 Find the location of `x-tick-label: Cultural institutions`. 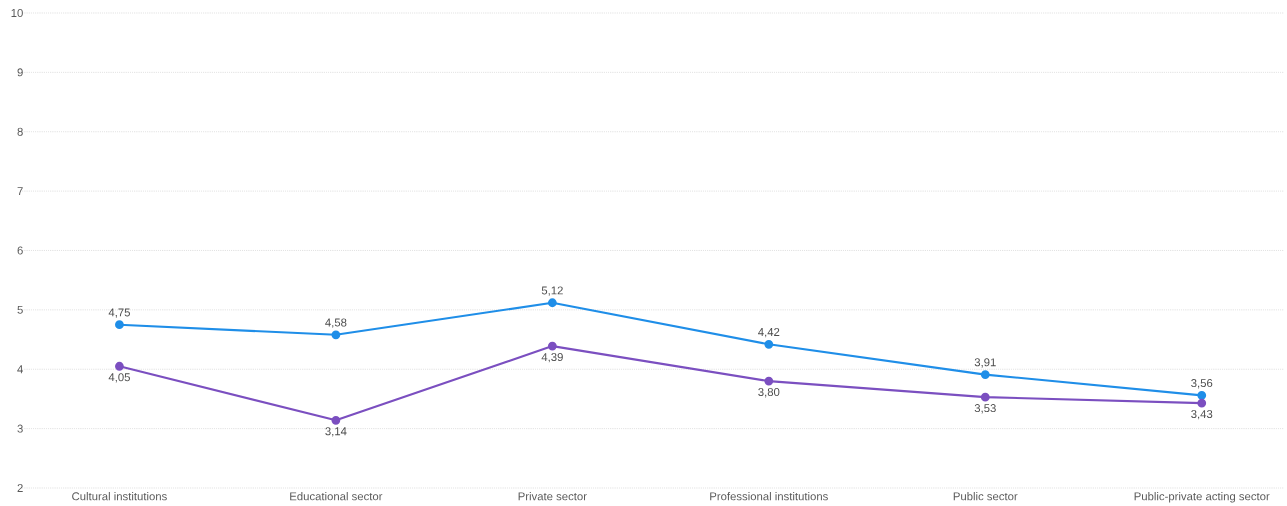

x-tick-label: Cultural institutions is located at coordinates (119, 496).